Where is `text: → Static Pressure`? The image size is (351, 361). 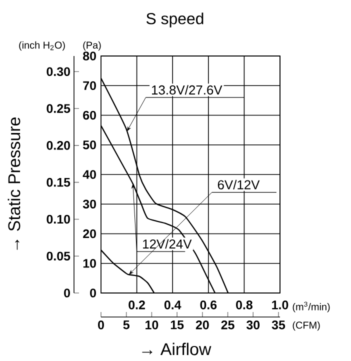 text: → Static Pressure is located at coordinates (14, 184).